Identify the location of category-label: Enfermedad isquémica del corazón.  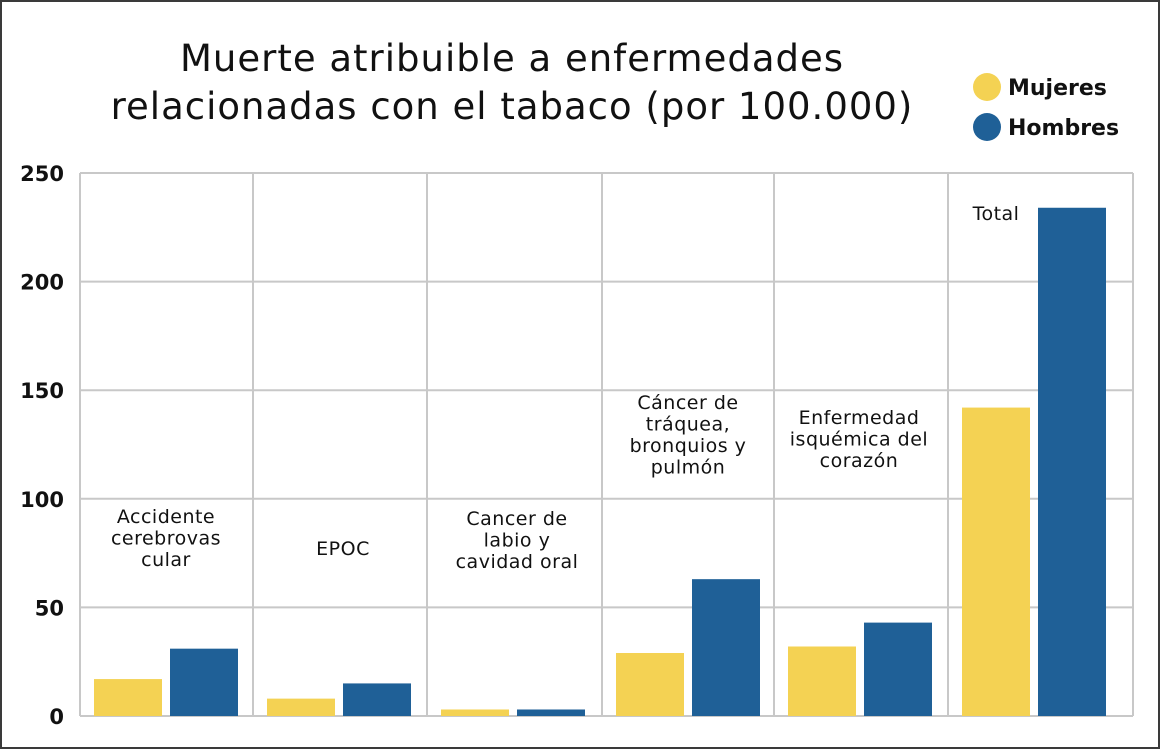
(859, 439).